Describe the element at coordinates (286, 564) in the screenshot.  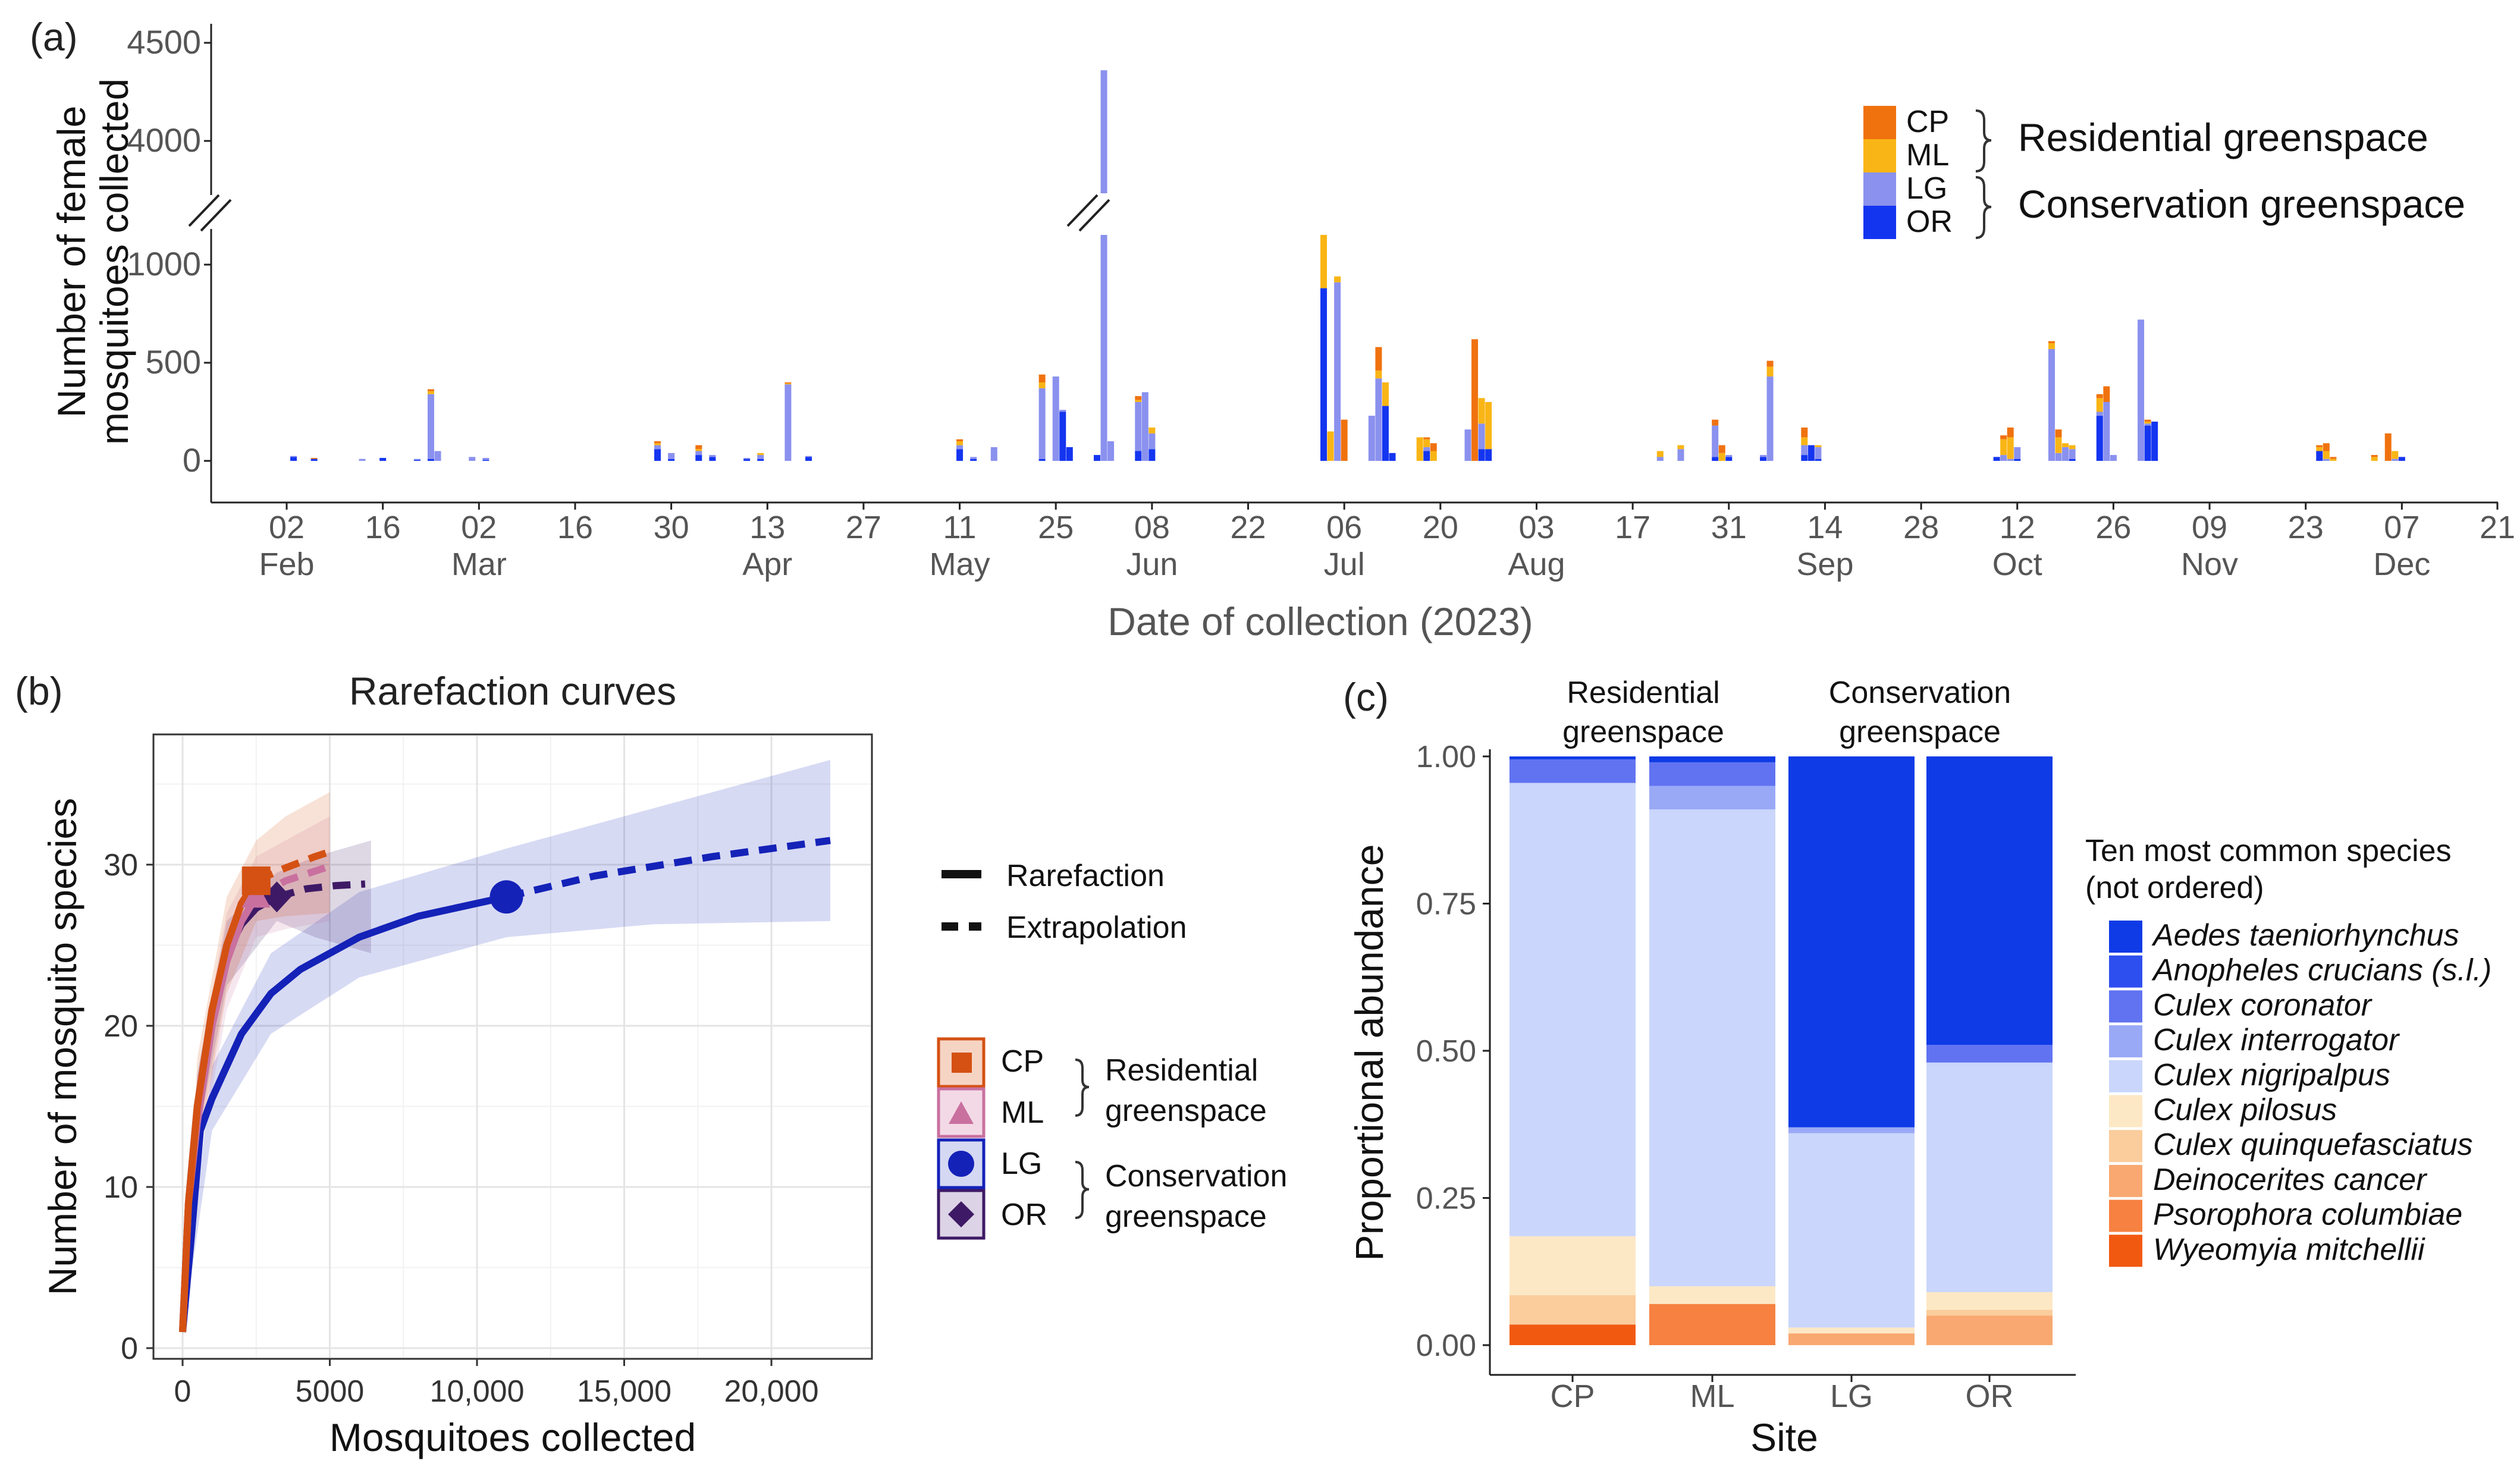
I see `xtick-month: Feb` at that location.